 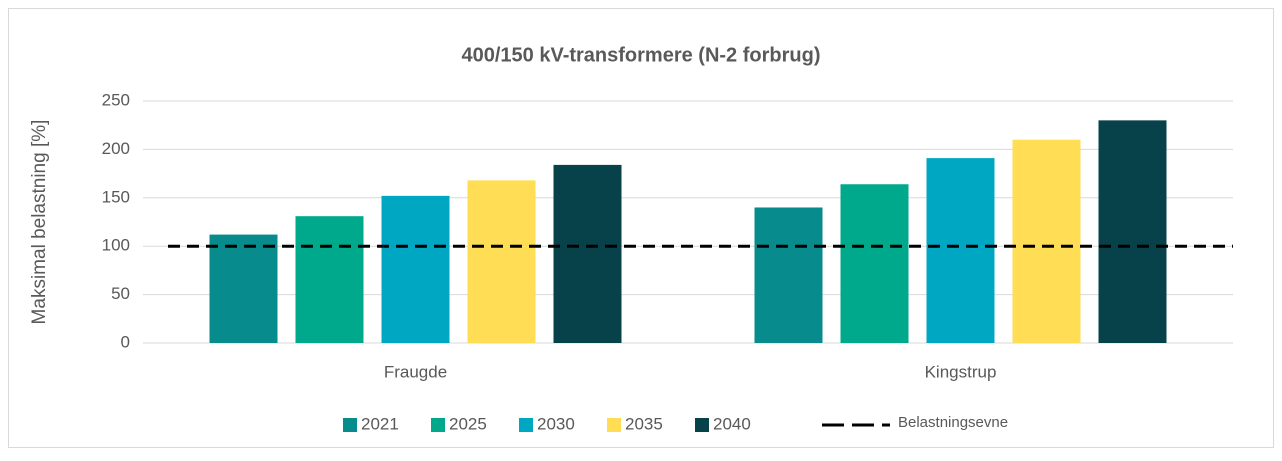 I want to click on y-axis-label: Maksimal belastning [%], so click(x=39, y=222).